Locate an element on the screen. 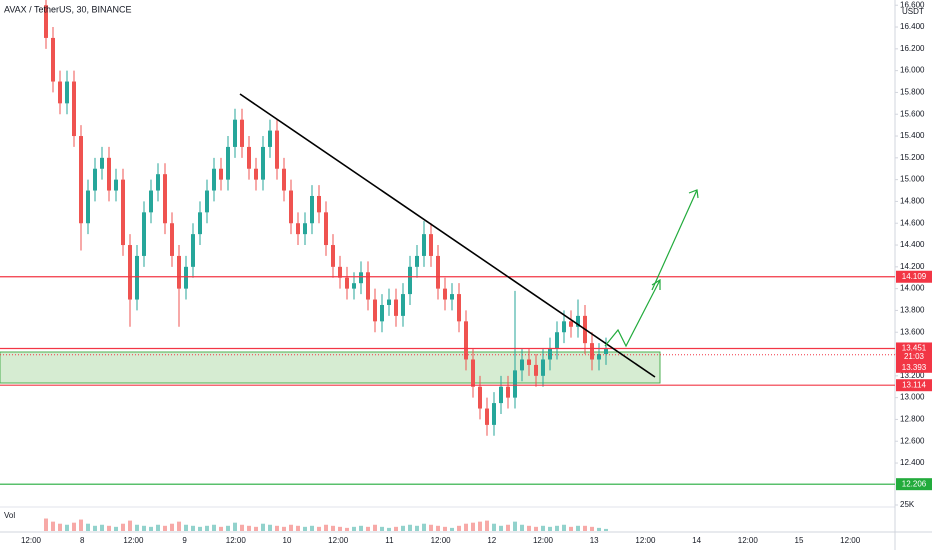 Image resolution: width=932 pixels, height=550 pixels. y-tick-label: 16.400 is located at coordinates (912, 26).